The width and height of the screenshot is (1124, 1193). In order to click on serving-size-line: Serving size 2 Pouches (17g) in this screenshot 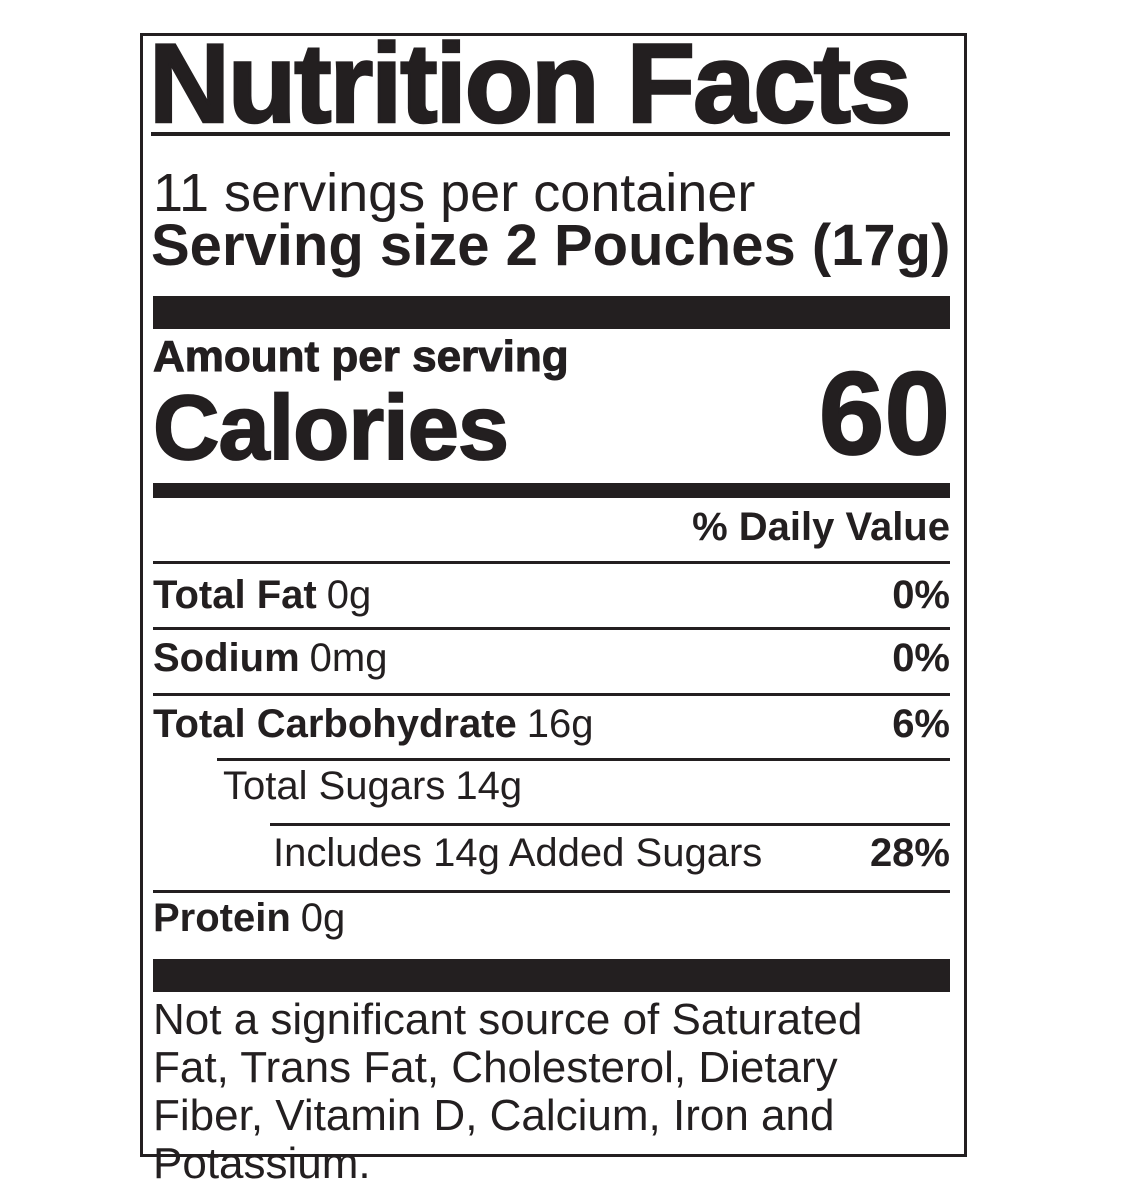, I will do `click(550, 246)`.